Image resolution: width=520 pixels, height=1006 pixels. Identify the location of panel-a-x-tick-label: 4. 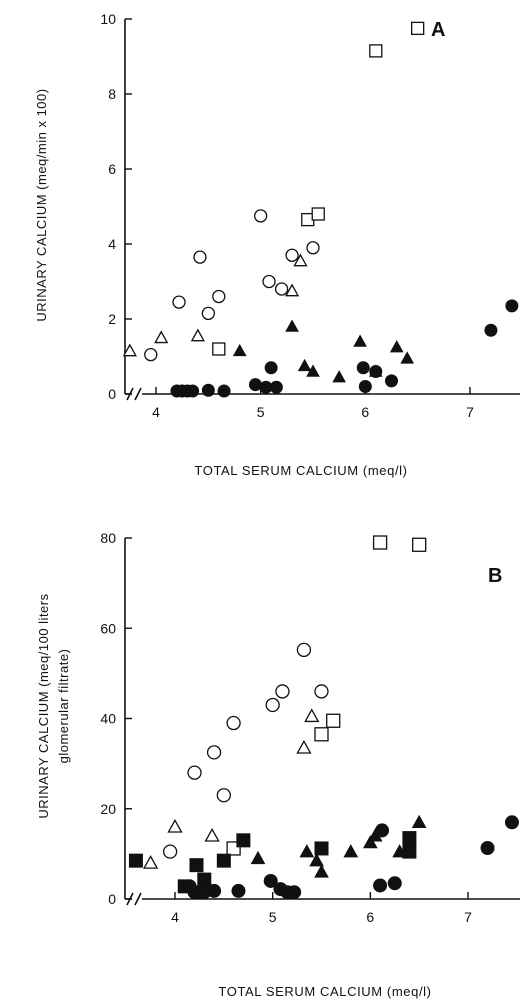
(156, 412).